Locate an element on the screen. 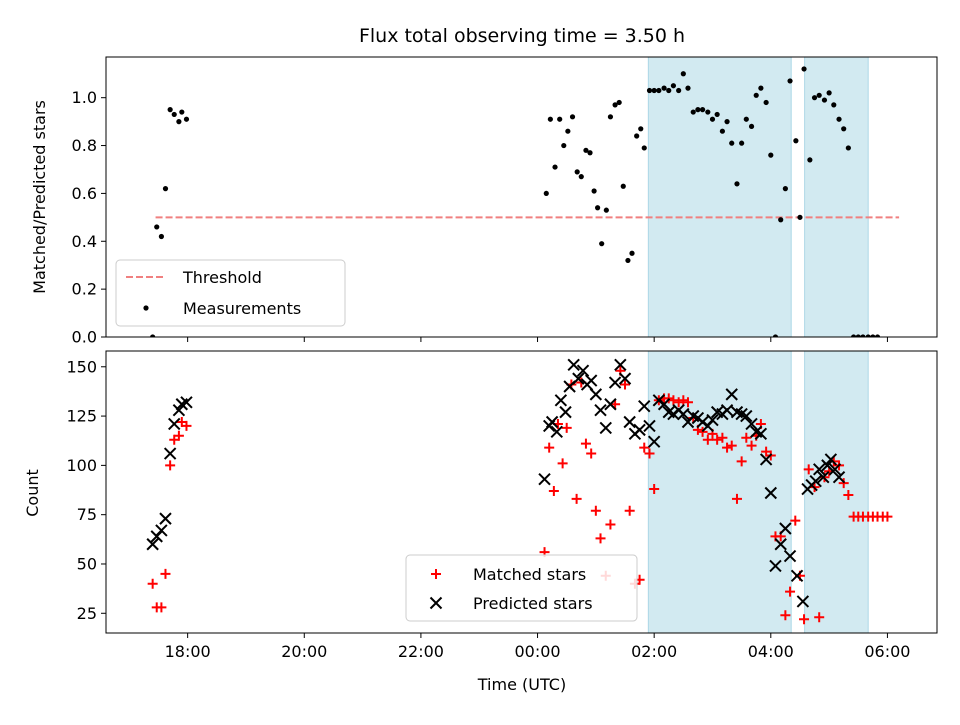  y-tick-label: 0.4 is located at coordinates (84, 241).